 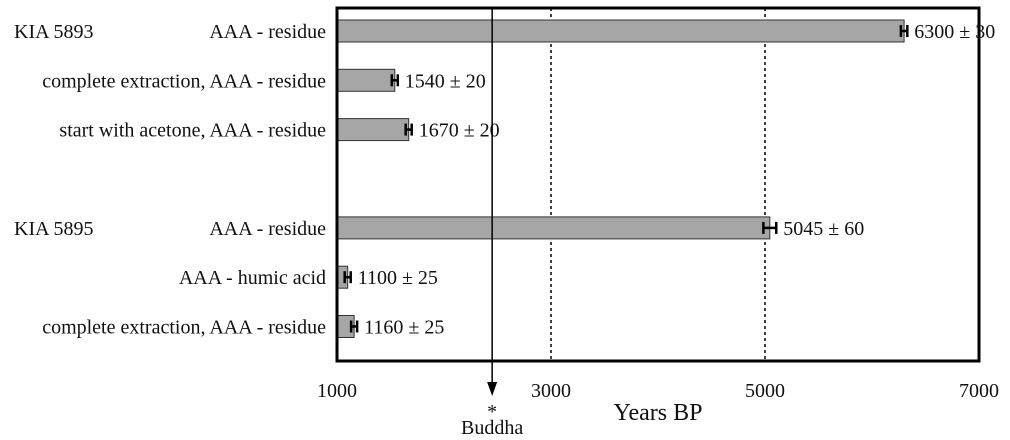 What do you see at coordinates (551, 391) in the screenshot?
I see `x-tick-label: 3000` at bounding box center [551, 391].